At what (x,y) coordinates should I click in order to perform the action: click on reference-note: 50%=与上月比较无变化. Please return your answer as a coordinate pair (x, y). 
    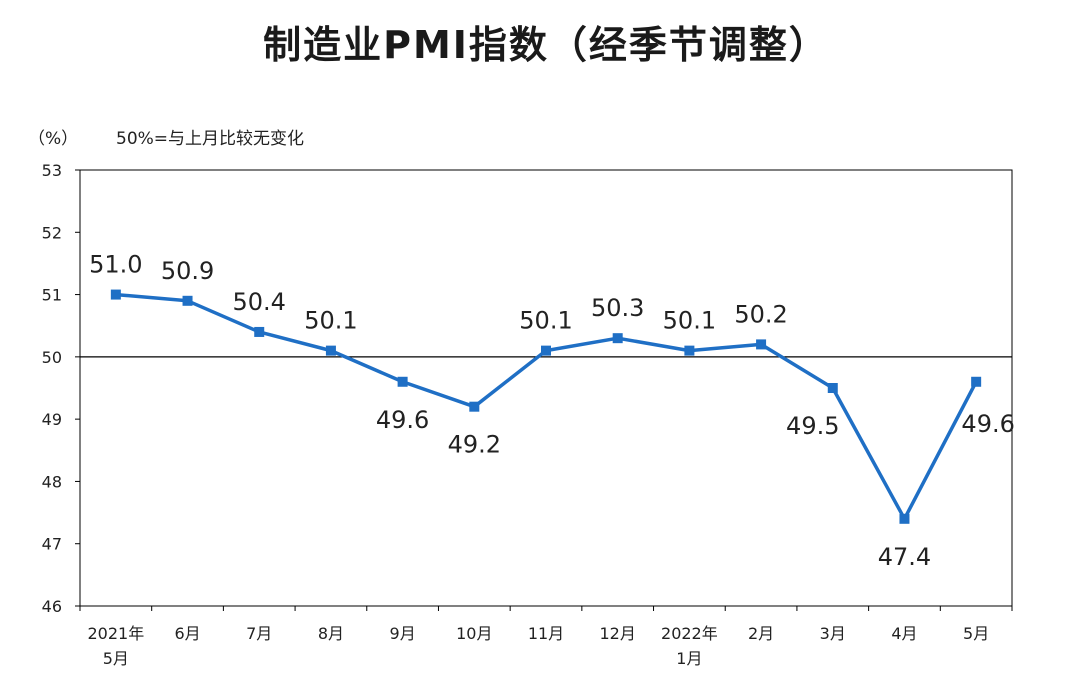
    Looking at the image, I should click on (210, 139).